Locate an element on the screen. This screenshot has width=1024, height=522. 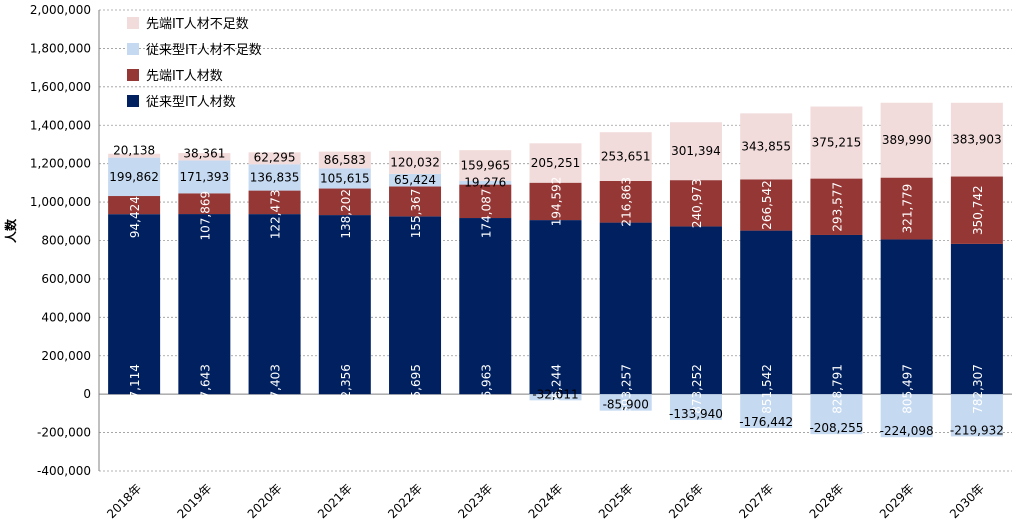
data-label: 199,862 is located at coordinates (134, 177).